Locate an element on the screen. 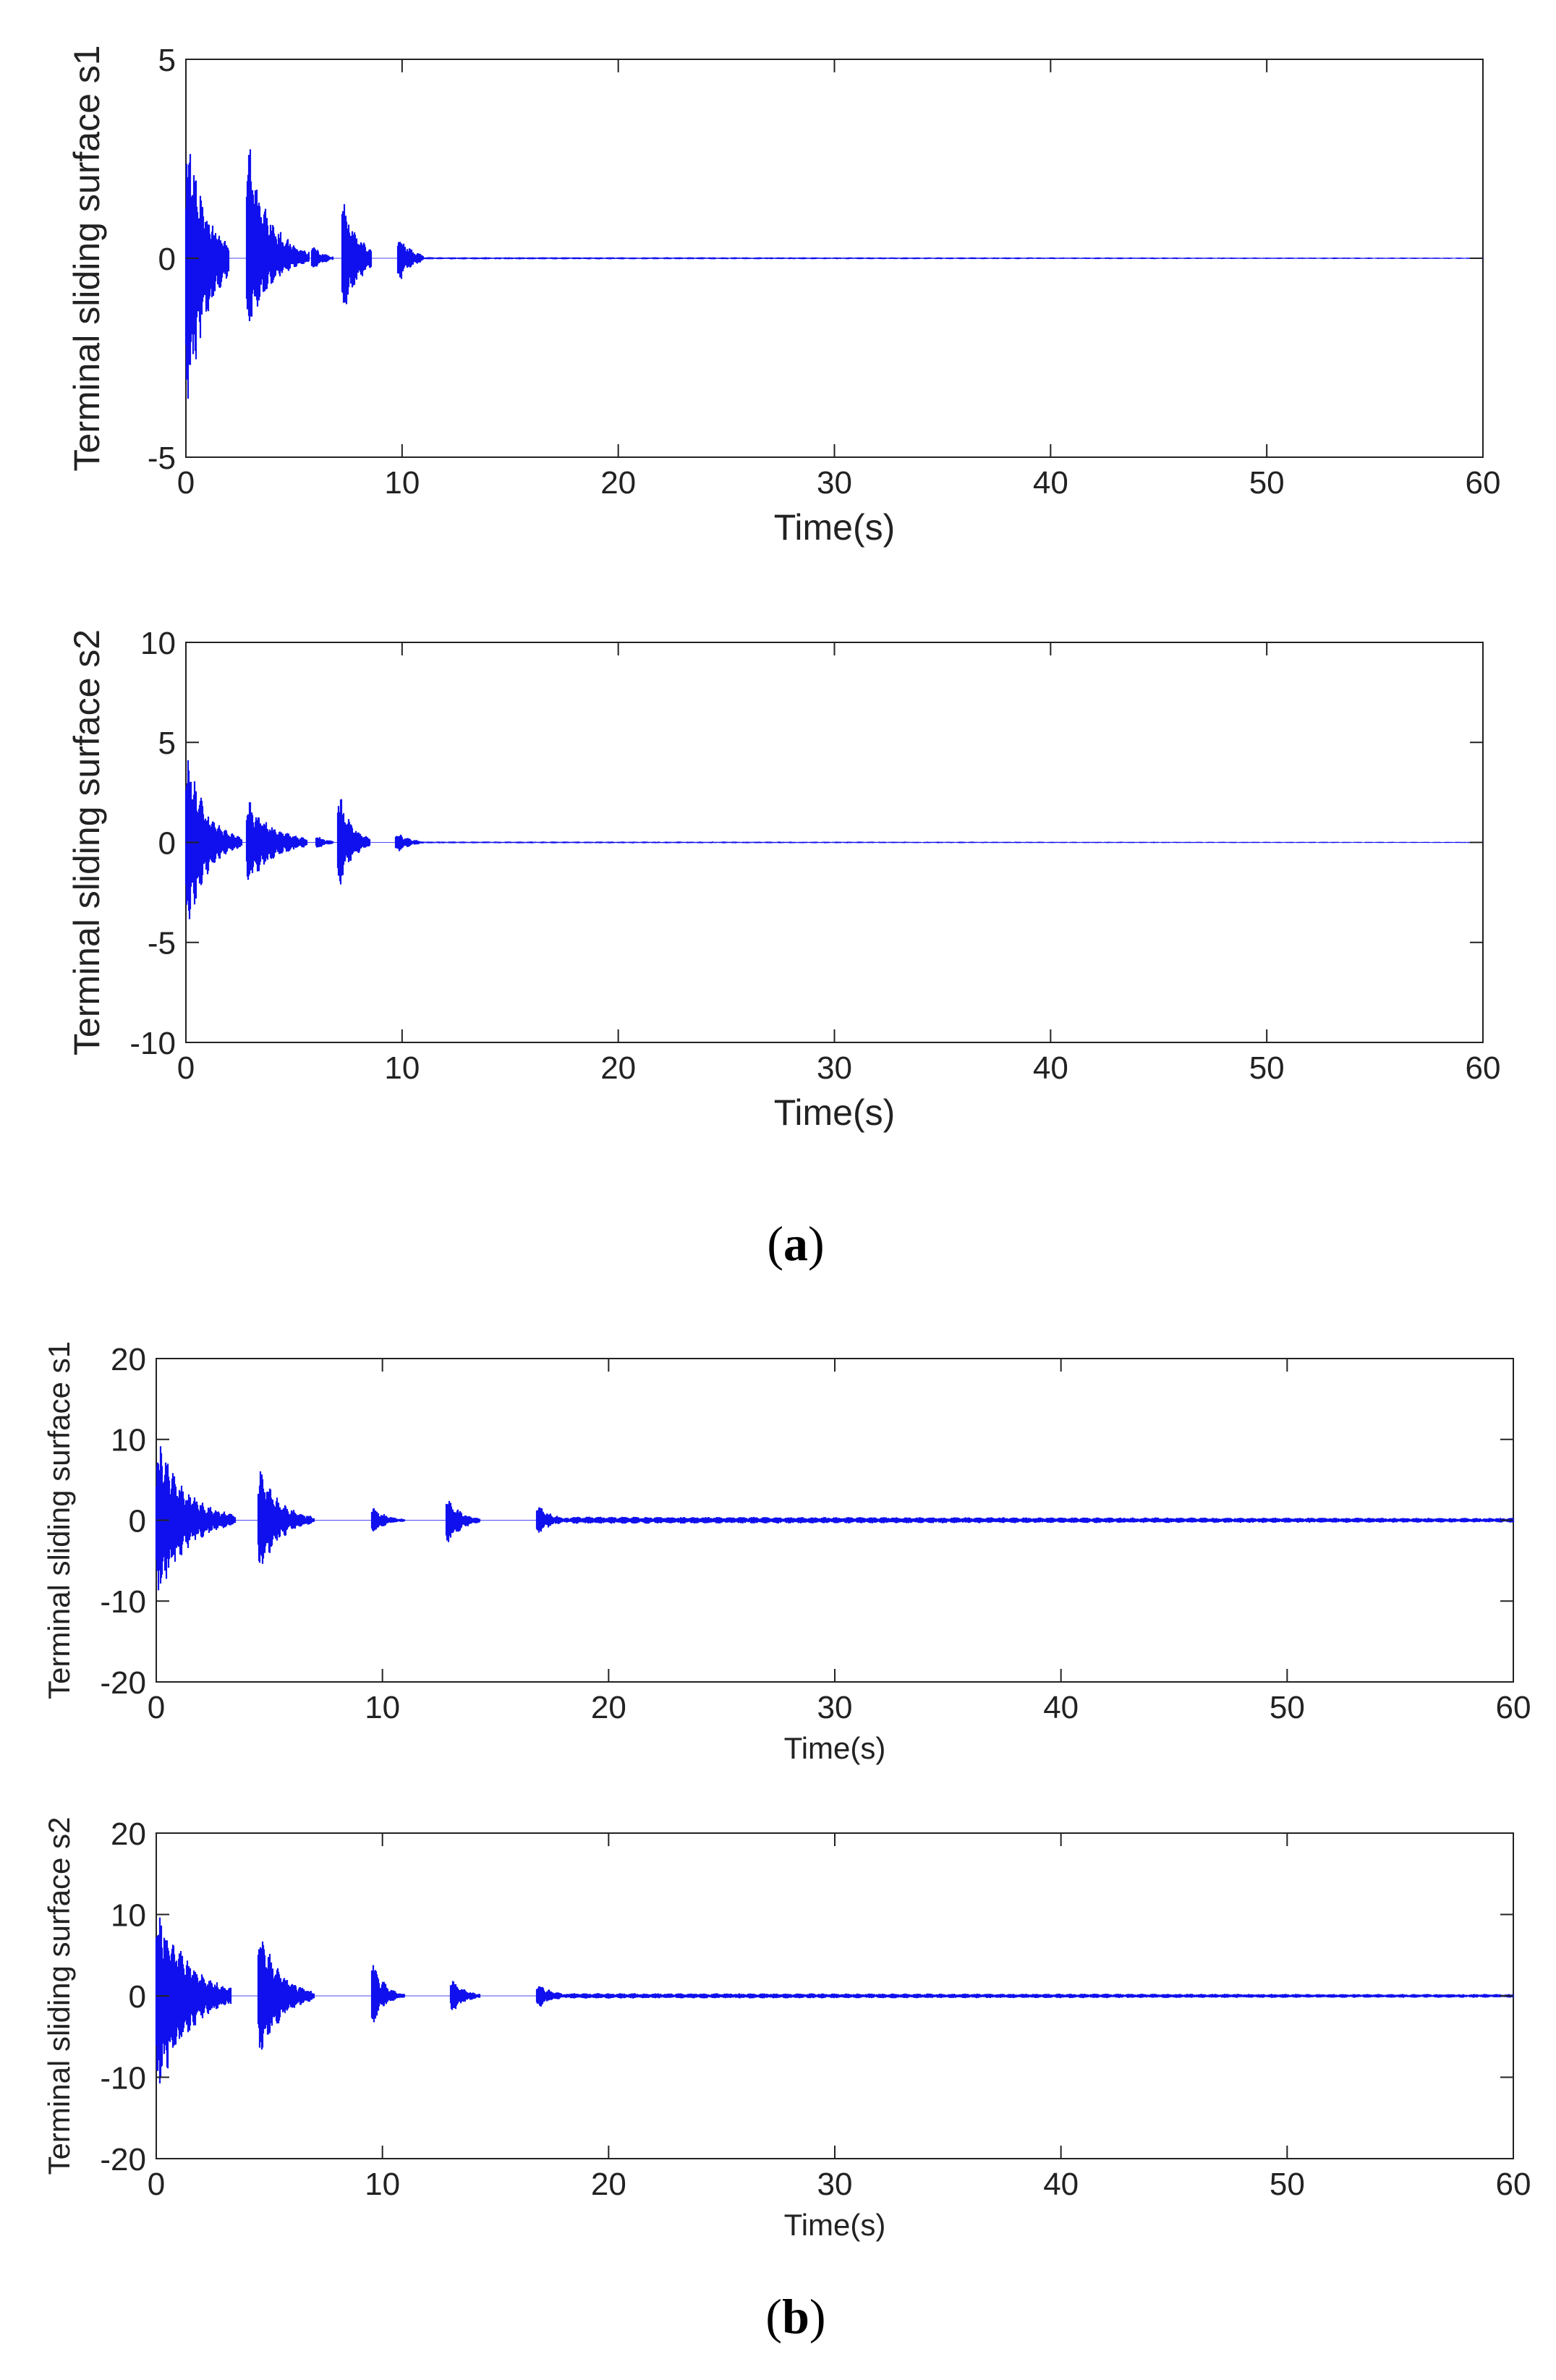 Image resolution: width=1556 pixels, height=2380 pixels. caption-b-letter: b is located at coordinates (796, 2316).